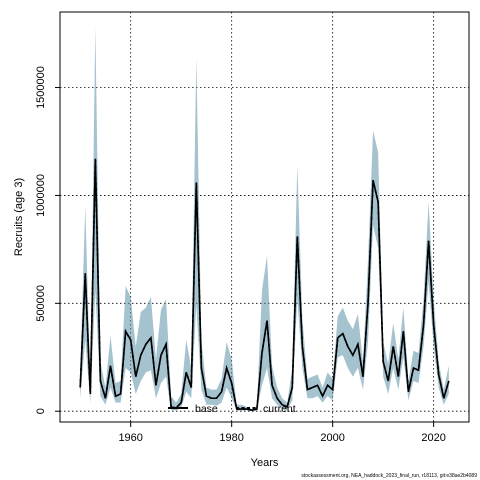 The width and height of the screenshot is (480, 480). I want to click on y-axis-title: Recruits (age 3), so click(19, 217).